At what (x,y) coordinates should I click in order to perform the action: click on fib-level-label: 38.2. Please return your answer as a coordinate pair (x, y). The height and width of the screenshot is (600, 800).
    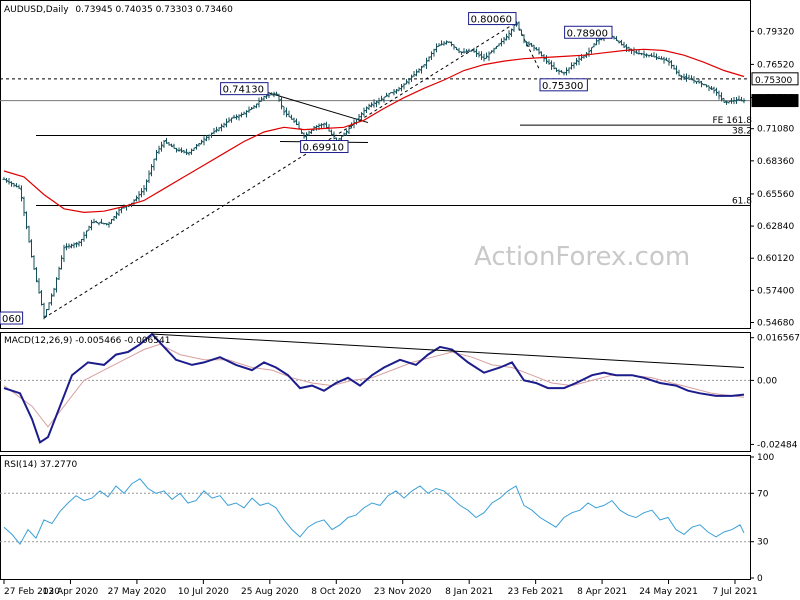
    Looking at the image, I should click on (742, 132).